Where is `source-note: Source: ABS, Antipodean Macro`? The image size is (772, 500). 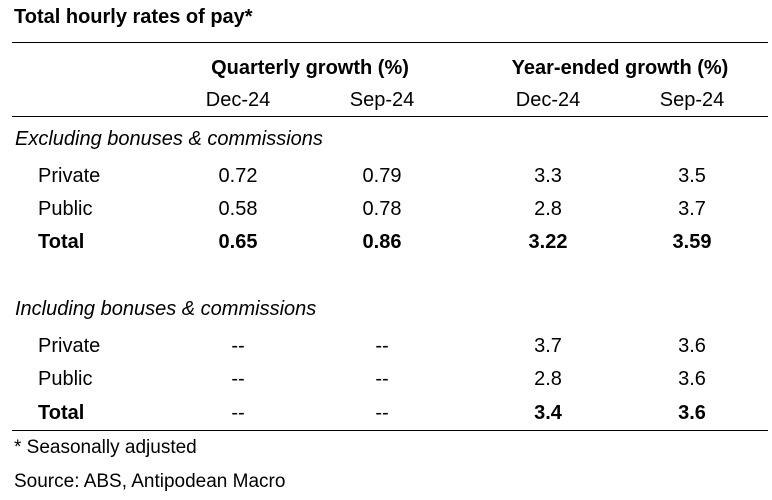
source-note: Source: ABS, Antipodean Macro is located at coordinates (150, 481).